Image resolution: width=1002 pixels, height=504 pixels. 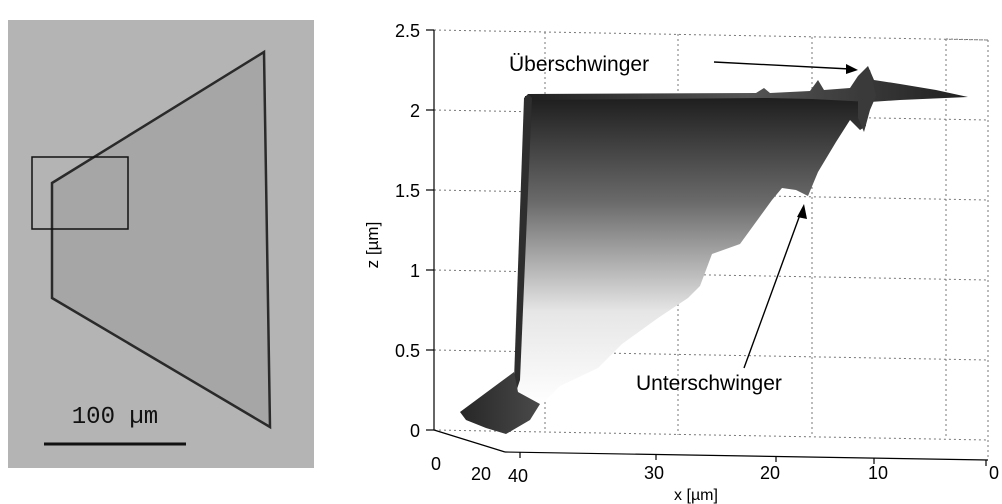 What do you see at coordinates (372, 245) in the screenshot?
I see `z-axis-label: z [µm]` at bounding box center [372, 245].